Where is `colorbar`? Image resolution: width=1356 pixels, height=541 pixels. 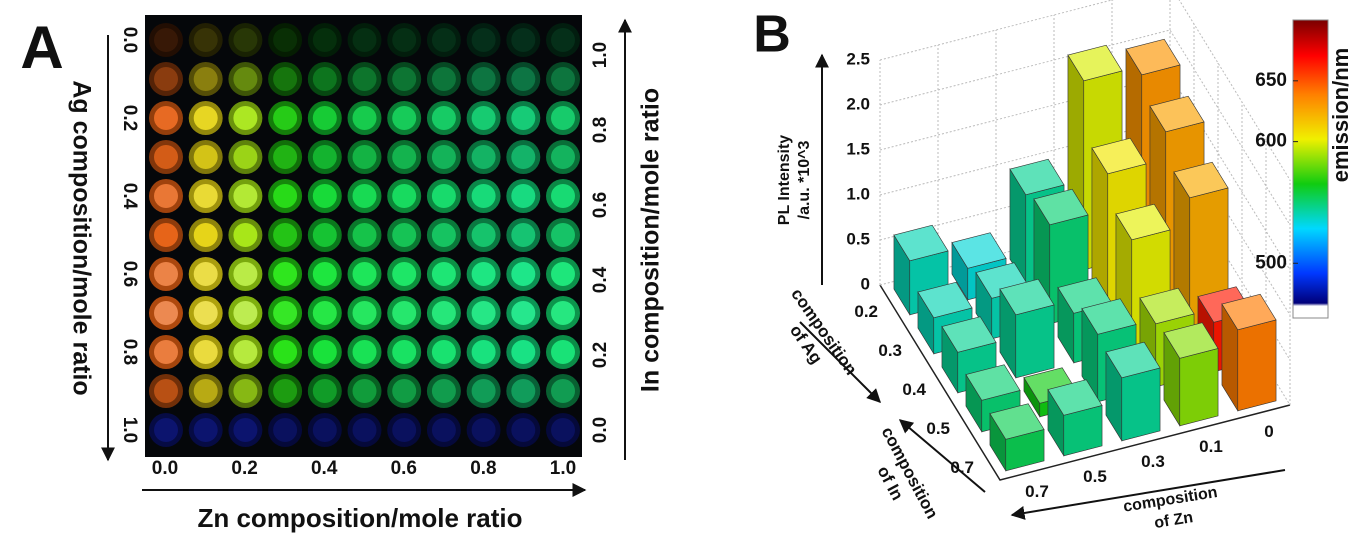
colorbar is located at coordinates (1310, 169).